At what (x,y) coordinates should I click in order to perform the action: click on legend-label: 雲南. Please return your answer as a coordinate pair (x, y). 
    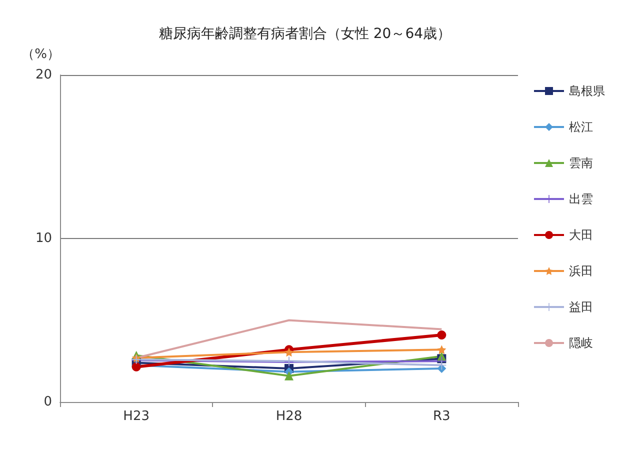
    Looking at the image, I should click on (581, 163).